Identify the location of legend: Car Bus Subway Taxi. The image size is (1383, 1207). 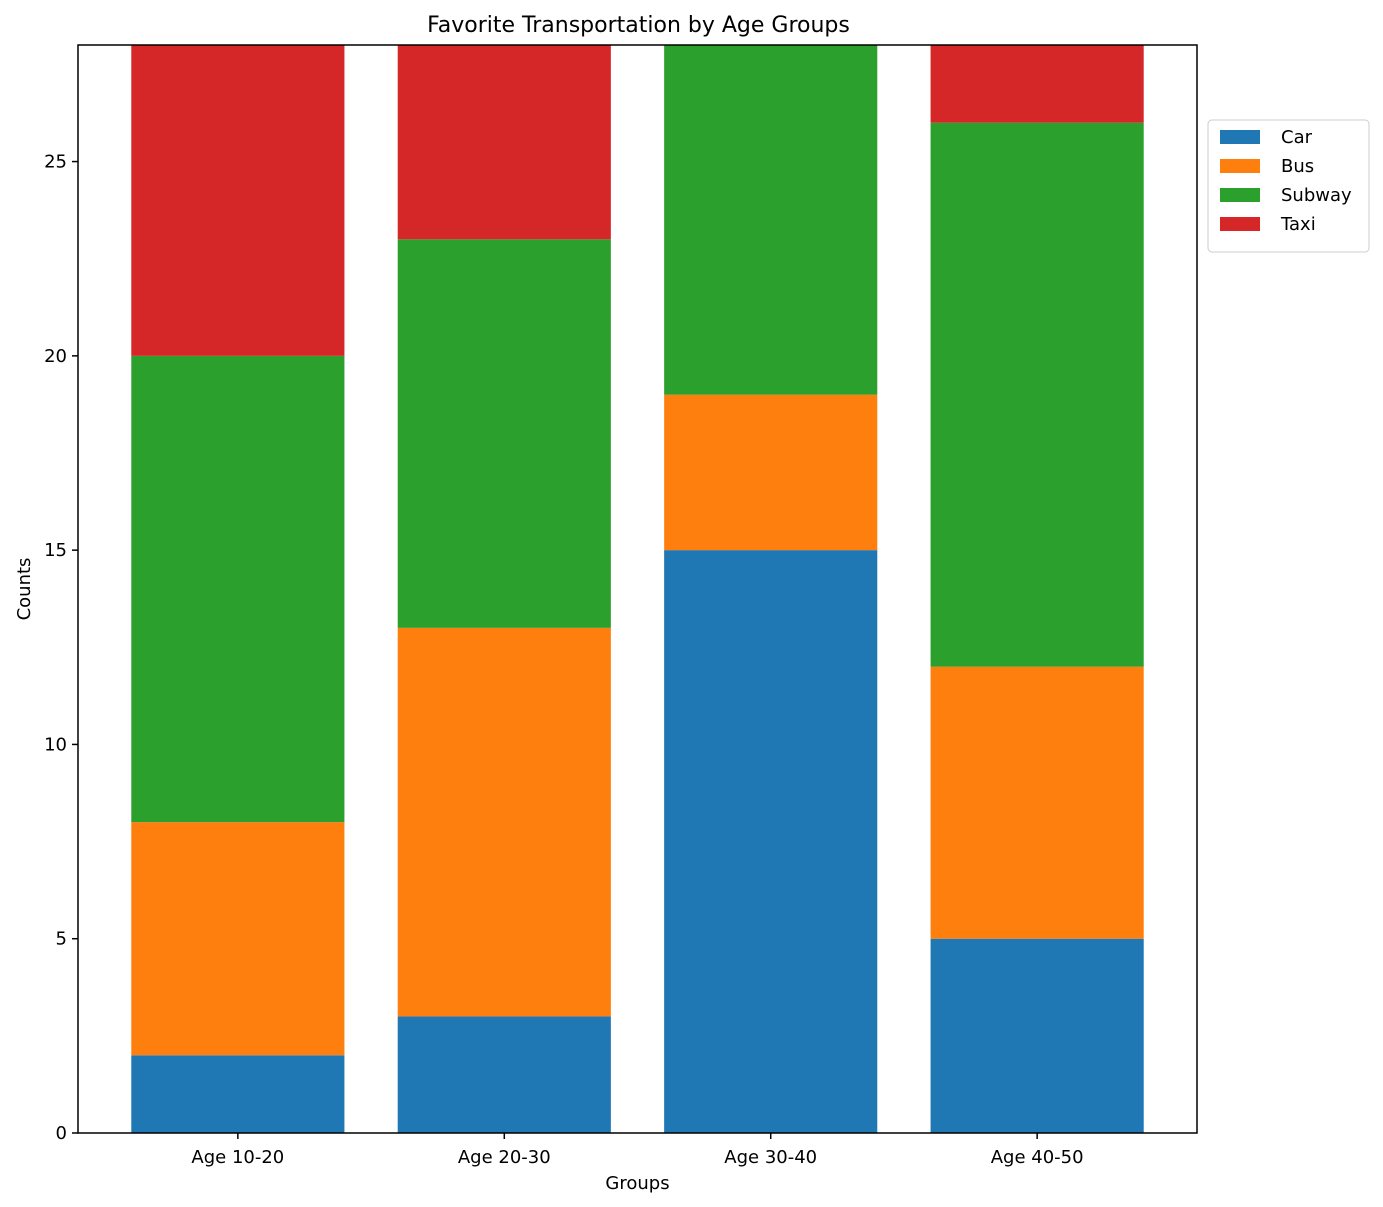
(1288, 186).